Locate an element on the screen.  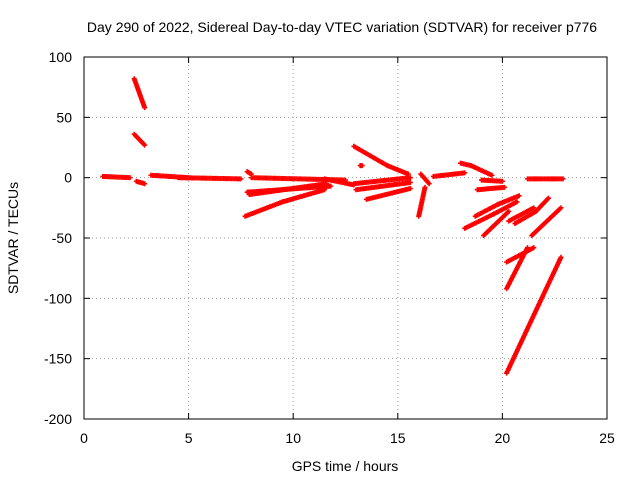
y-tick-label: 50 is located at coordinates (64, 117).